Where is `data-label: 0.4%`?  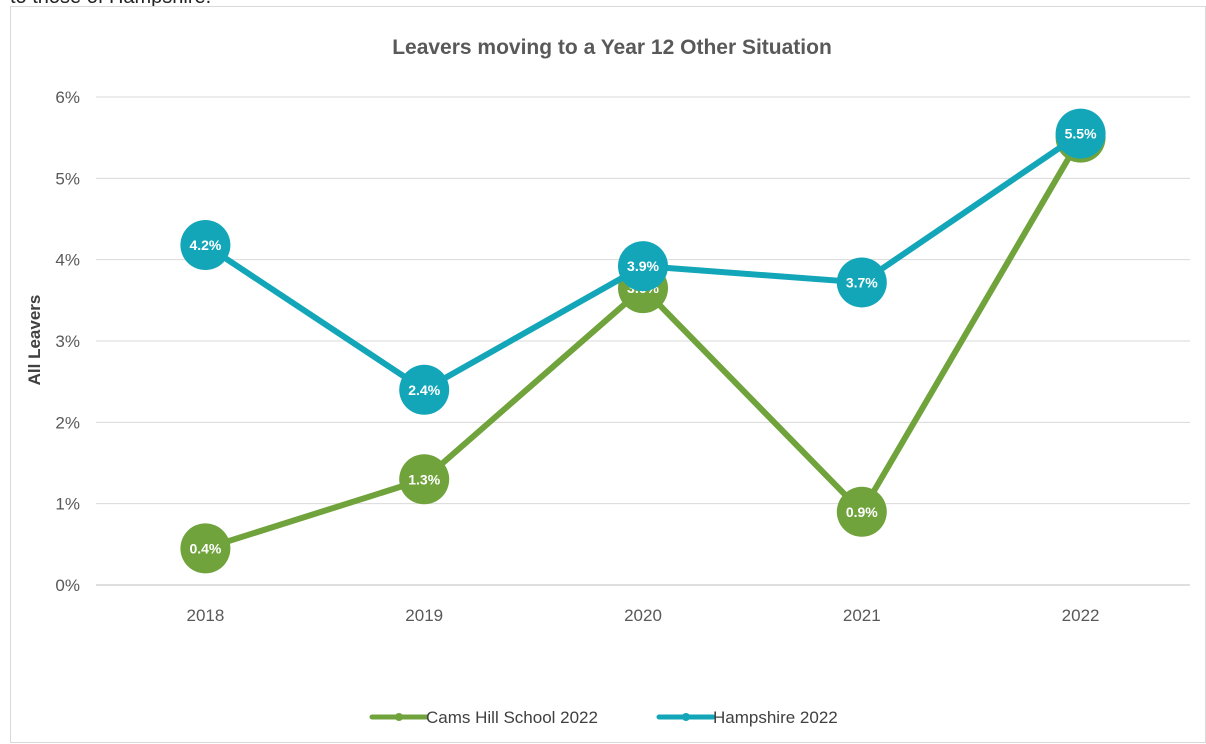
data-label: 0.4% is located at coordinates (205, 548).